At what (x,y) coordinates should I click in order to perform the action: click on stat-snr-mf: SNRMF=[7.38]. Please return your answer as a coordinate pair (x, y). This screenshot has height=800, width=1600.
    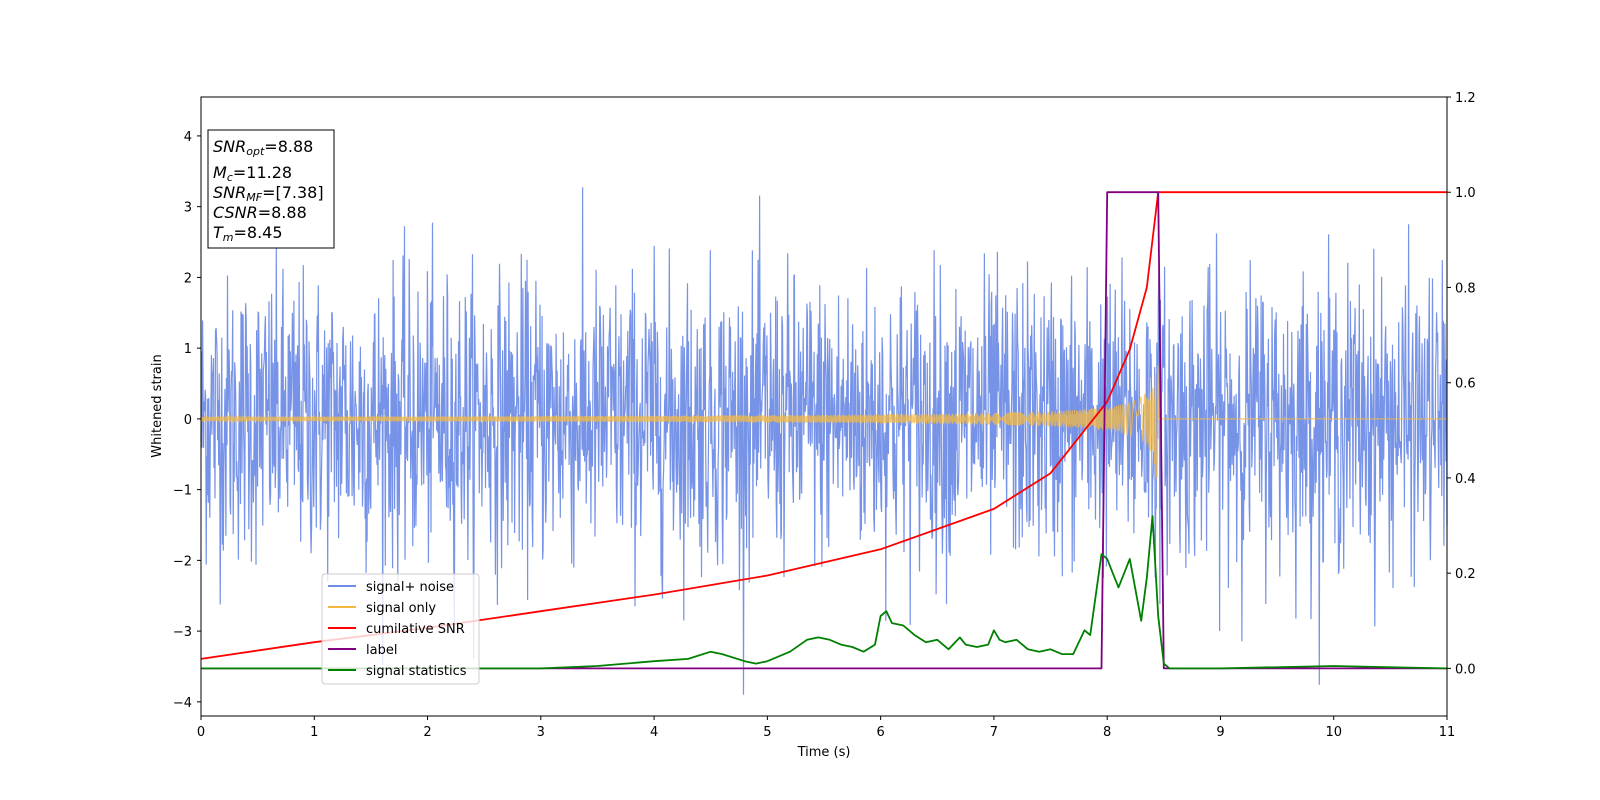
    Looking at the image, I should click on (268, 193).